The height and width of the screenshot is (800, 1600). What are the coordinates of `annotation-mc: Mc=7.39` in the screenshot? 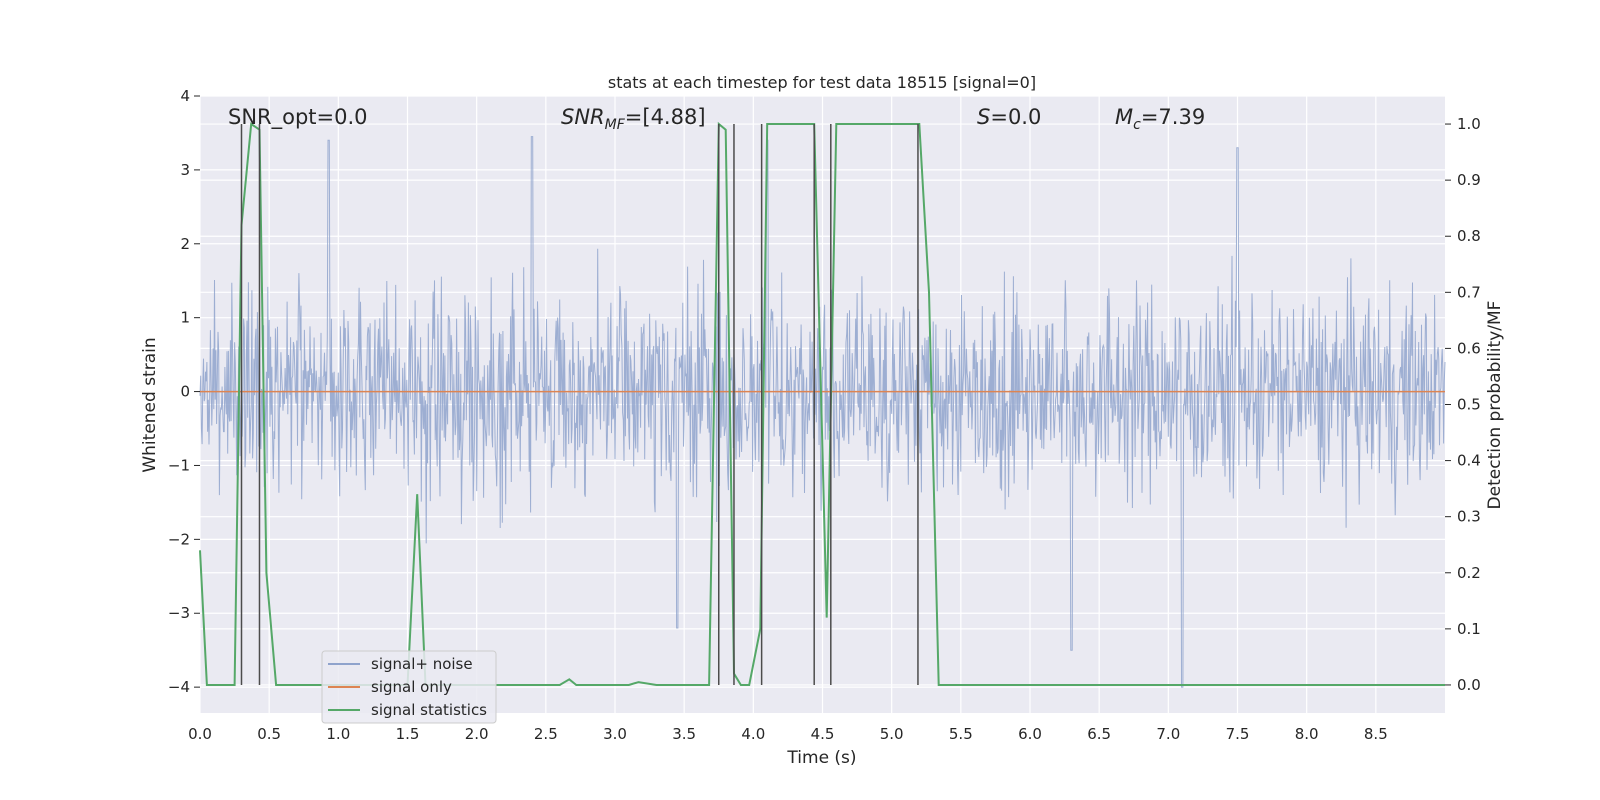 It's located at (1160, 119).